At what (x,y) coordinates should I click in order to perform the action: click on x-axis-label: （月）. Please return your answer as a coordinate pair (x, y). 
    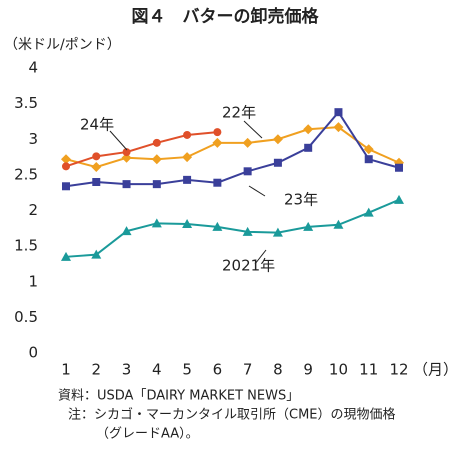
    Looking at the image, I should click on (431, 370).